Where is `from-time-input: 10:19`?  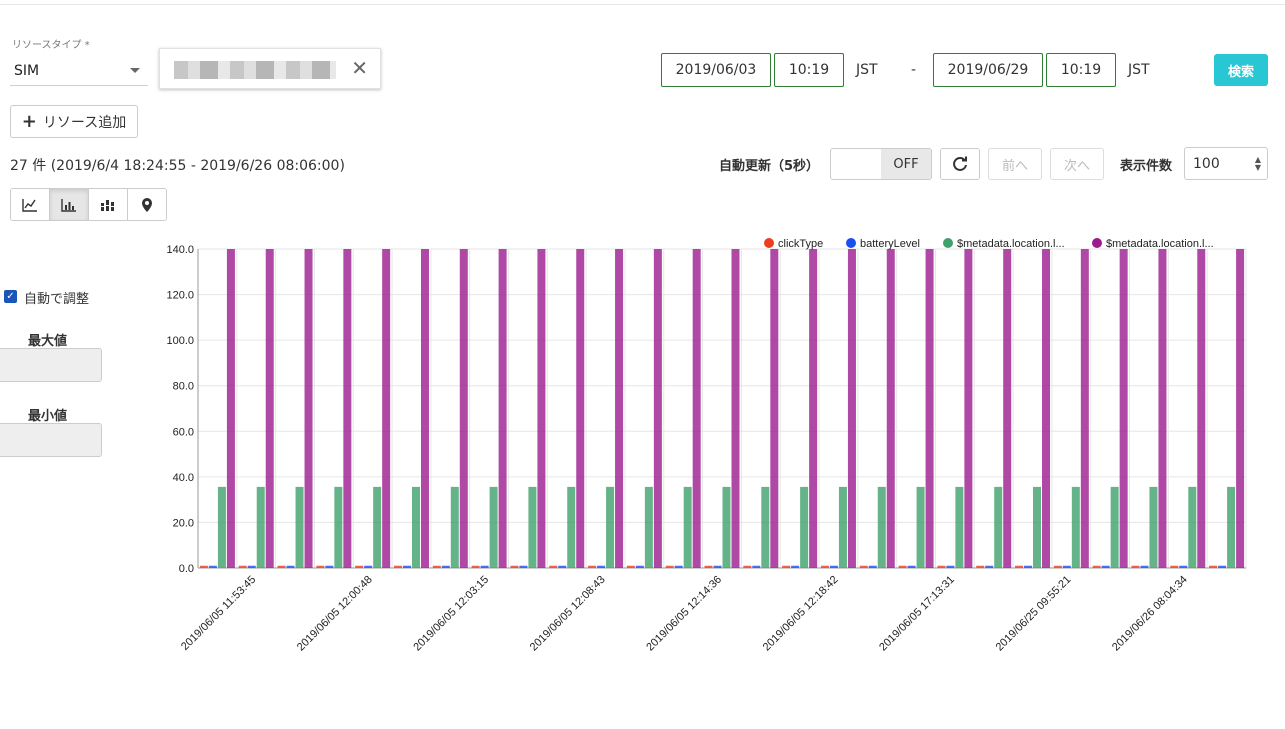 from-time-input: 10:19 is located at coordinates (809, 70).